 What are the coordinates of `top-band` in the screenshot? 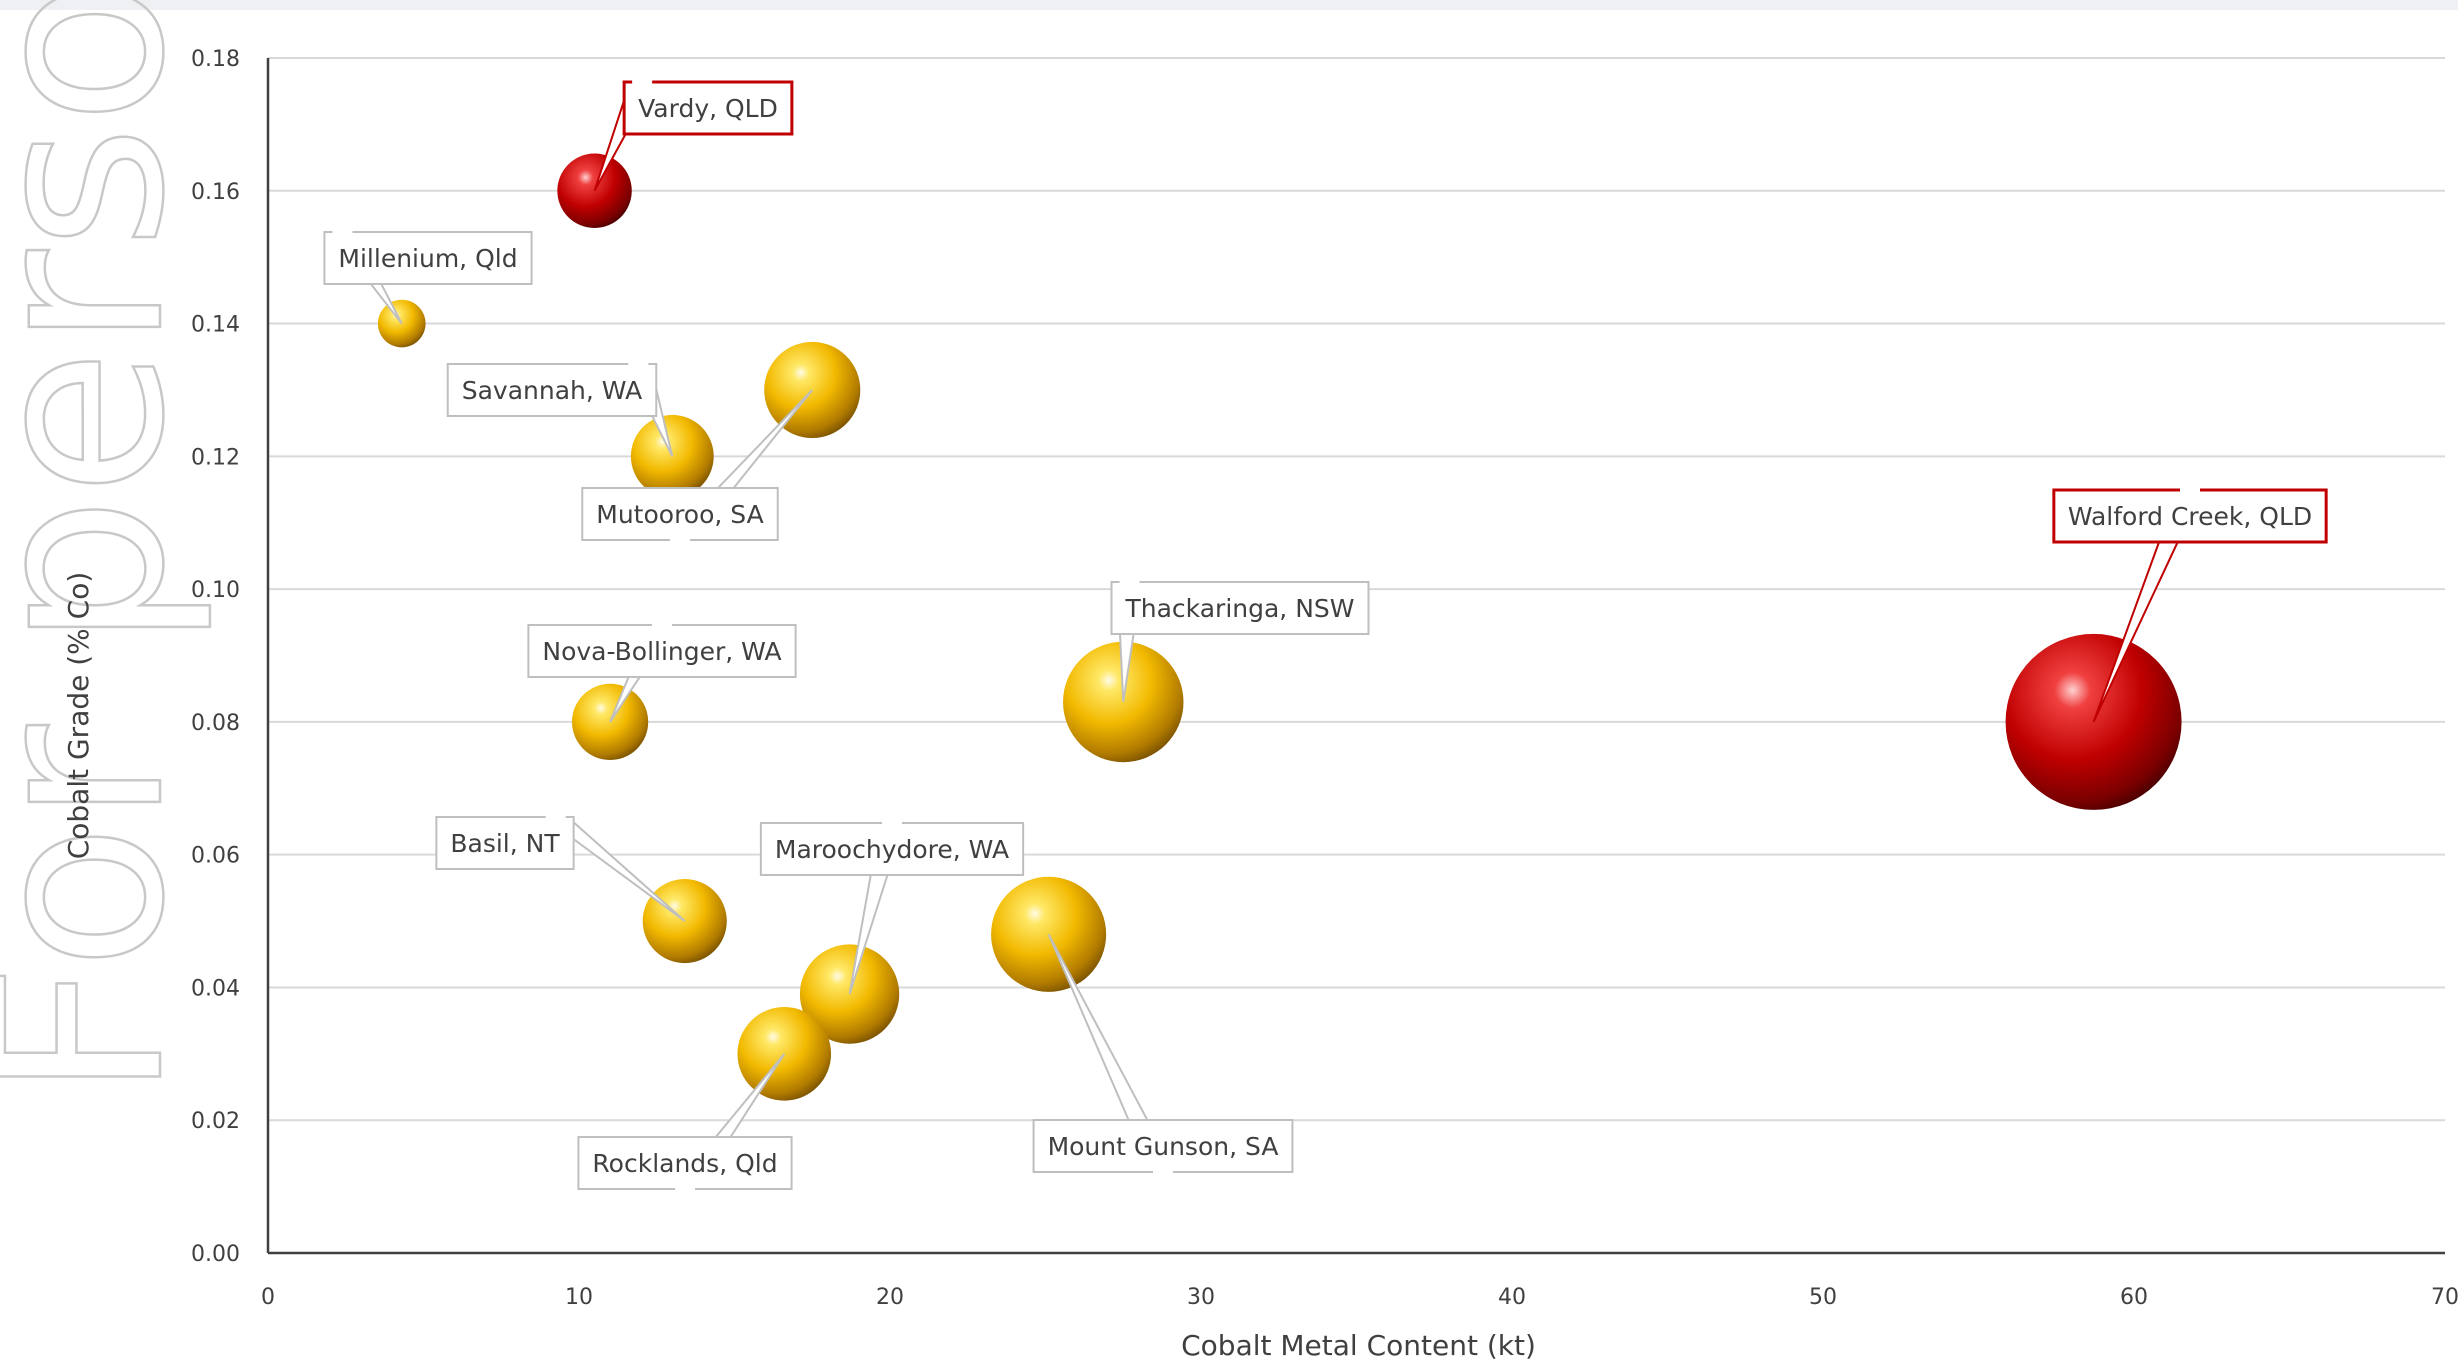 It's located at (1229, 5).